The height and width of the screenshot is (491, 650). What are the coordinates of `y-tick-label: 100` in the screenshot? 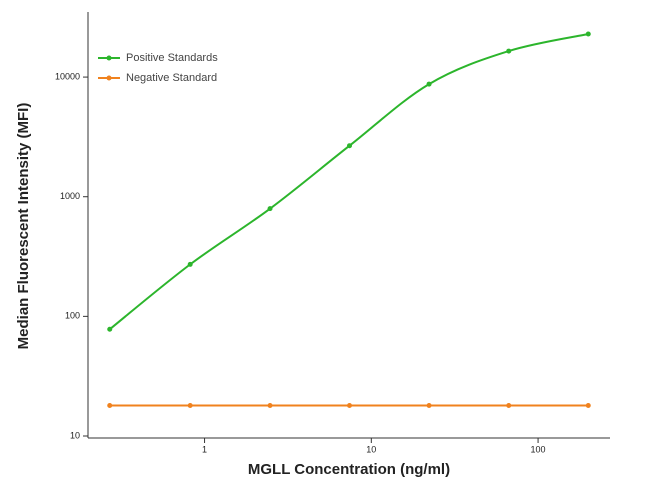 It's located at (72, 316).